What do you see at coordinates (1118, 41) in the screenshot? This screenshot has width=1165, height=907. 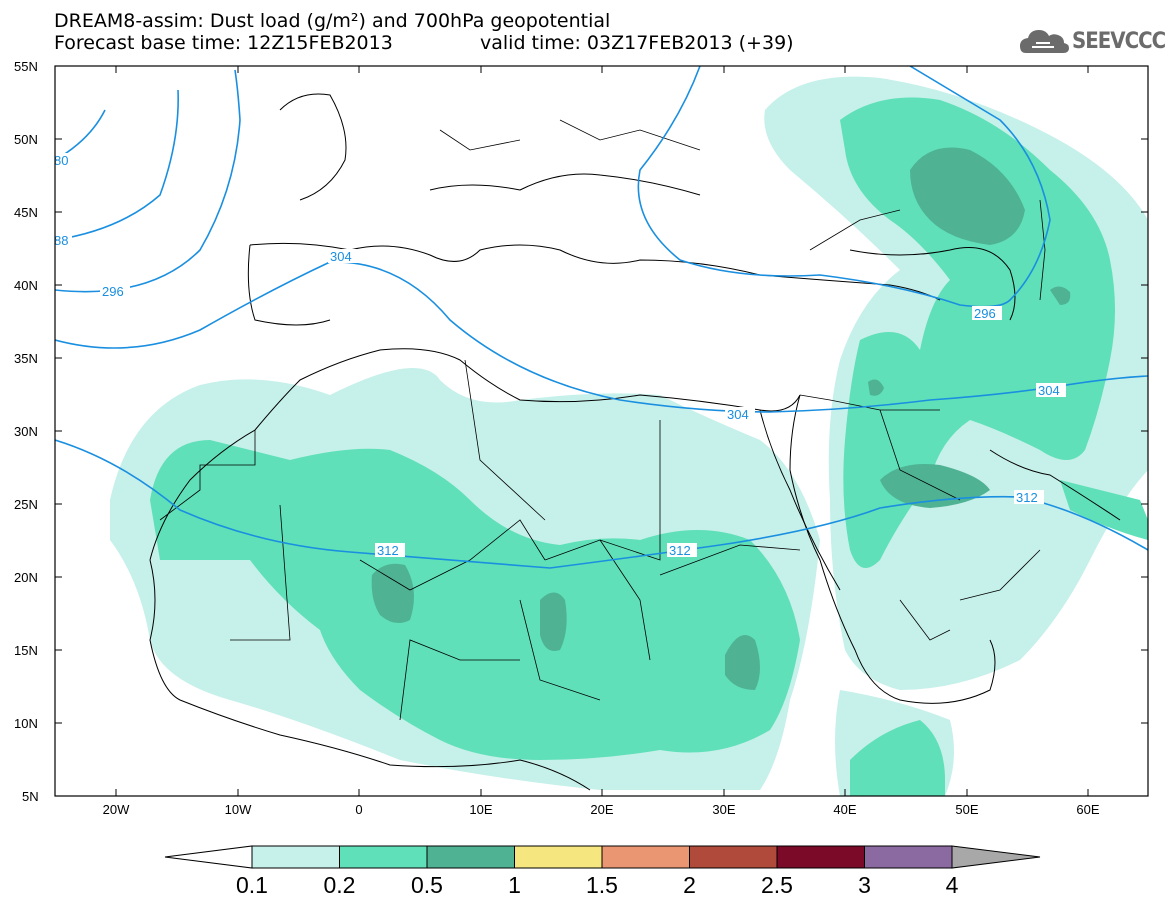 I see `logo-text: SEEVCCC` at bounding box center [1118, 41].